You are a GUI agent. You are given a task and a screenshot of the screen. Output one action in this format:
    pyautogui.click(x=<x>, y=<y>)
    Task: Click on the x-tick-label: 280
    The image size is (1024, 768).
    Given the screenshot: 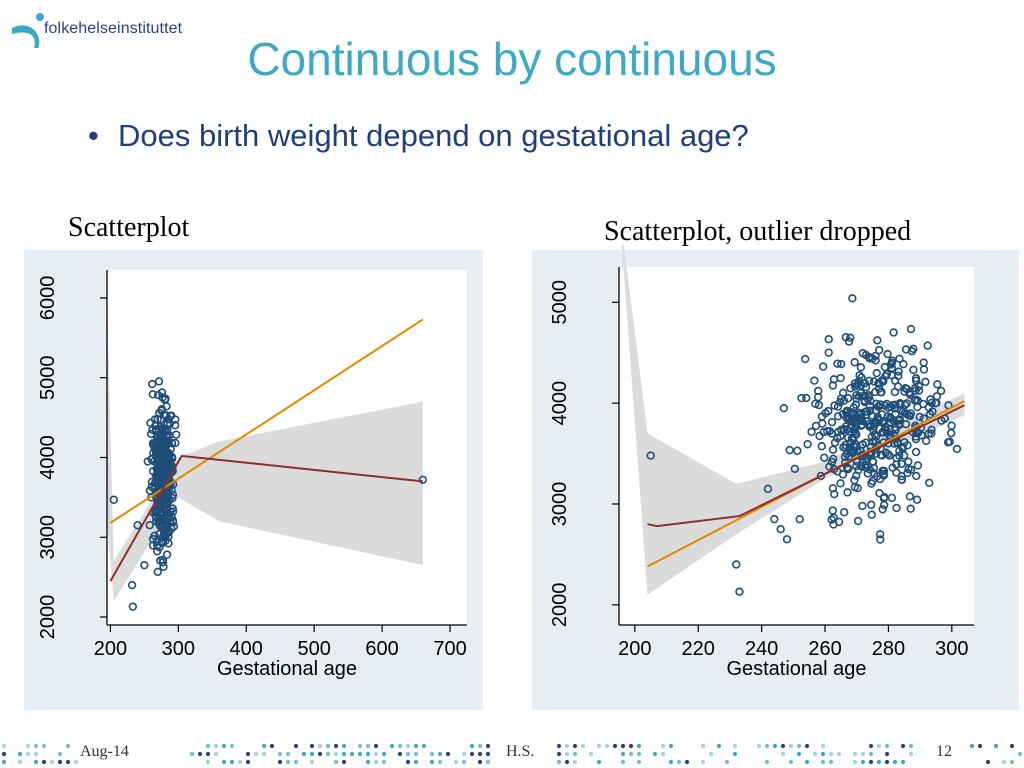 What is the action you would take?
    pyautogui.click(x=888, y=649)
    